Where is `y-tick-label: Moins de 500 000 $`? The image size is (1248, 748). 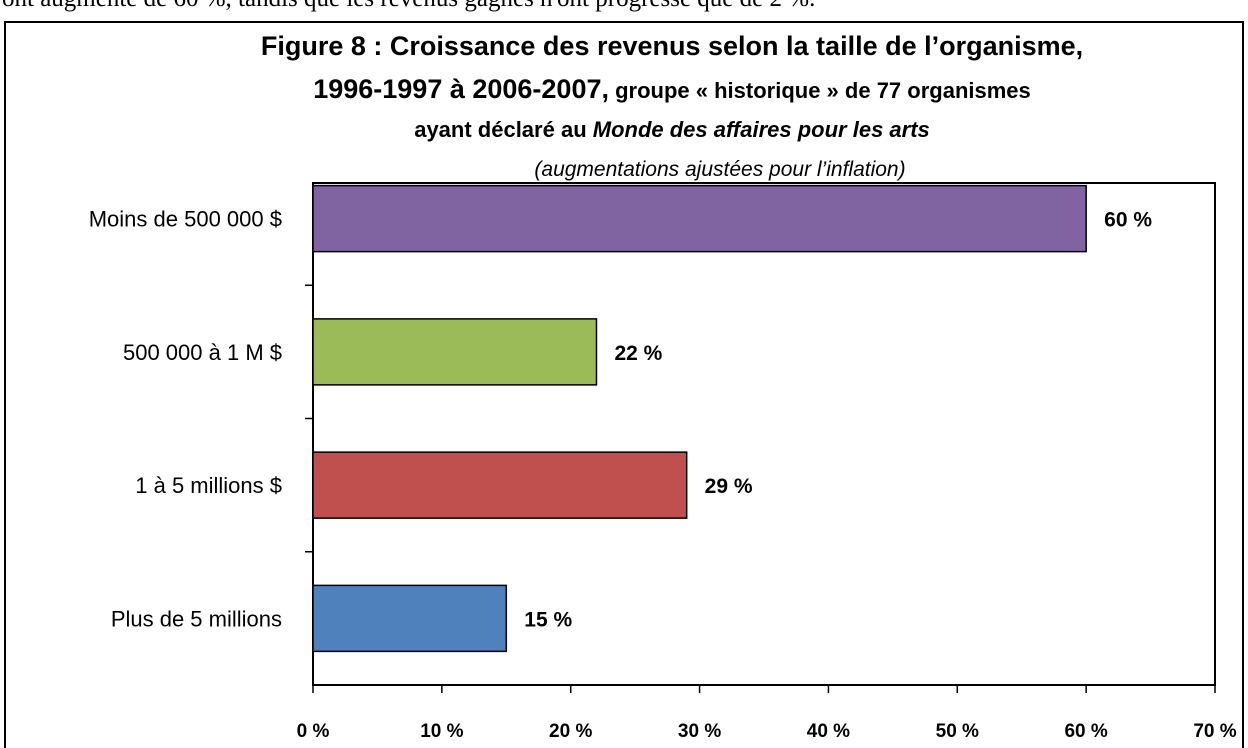
y-tick-label: Moins de 500 000 $ is located at coordinates (185, 219).